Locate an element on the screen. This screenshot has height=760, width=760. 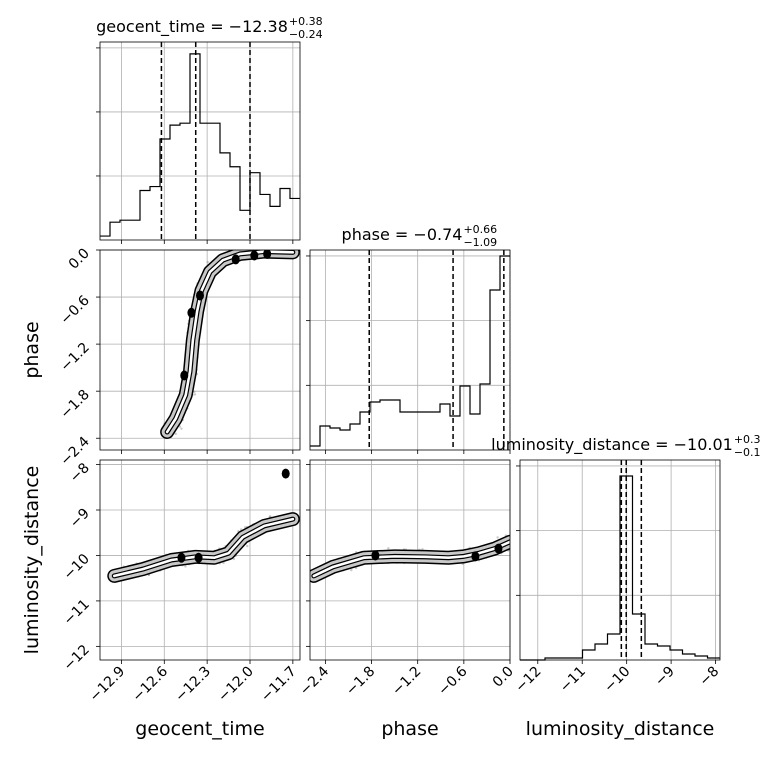
phase-vs-geocent_time-contour-core is located at coordinates (230, 342).